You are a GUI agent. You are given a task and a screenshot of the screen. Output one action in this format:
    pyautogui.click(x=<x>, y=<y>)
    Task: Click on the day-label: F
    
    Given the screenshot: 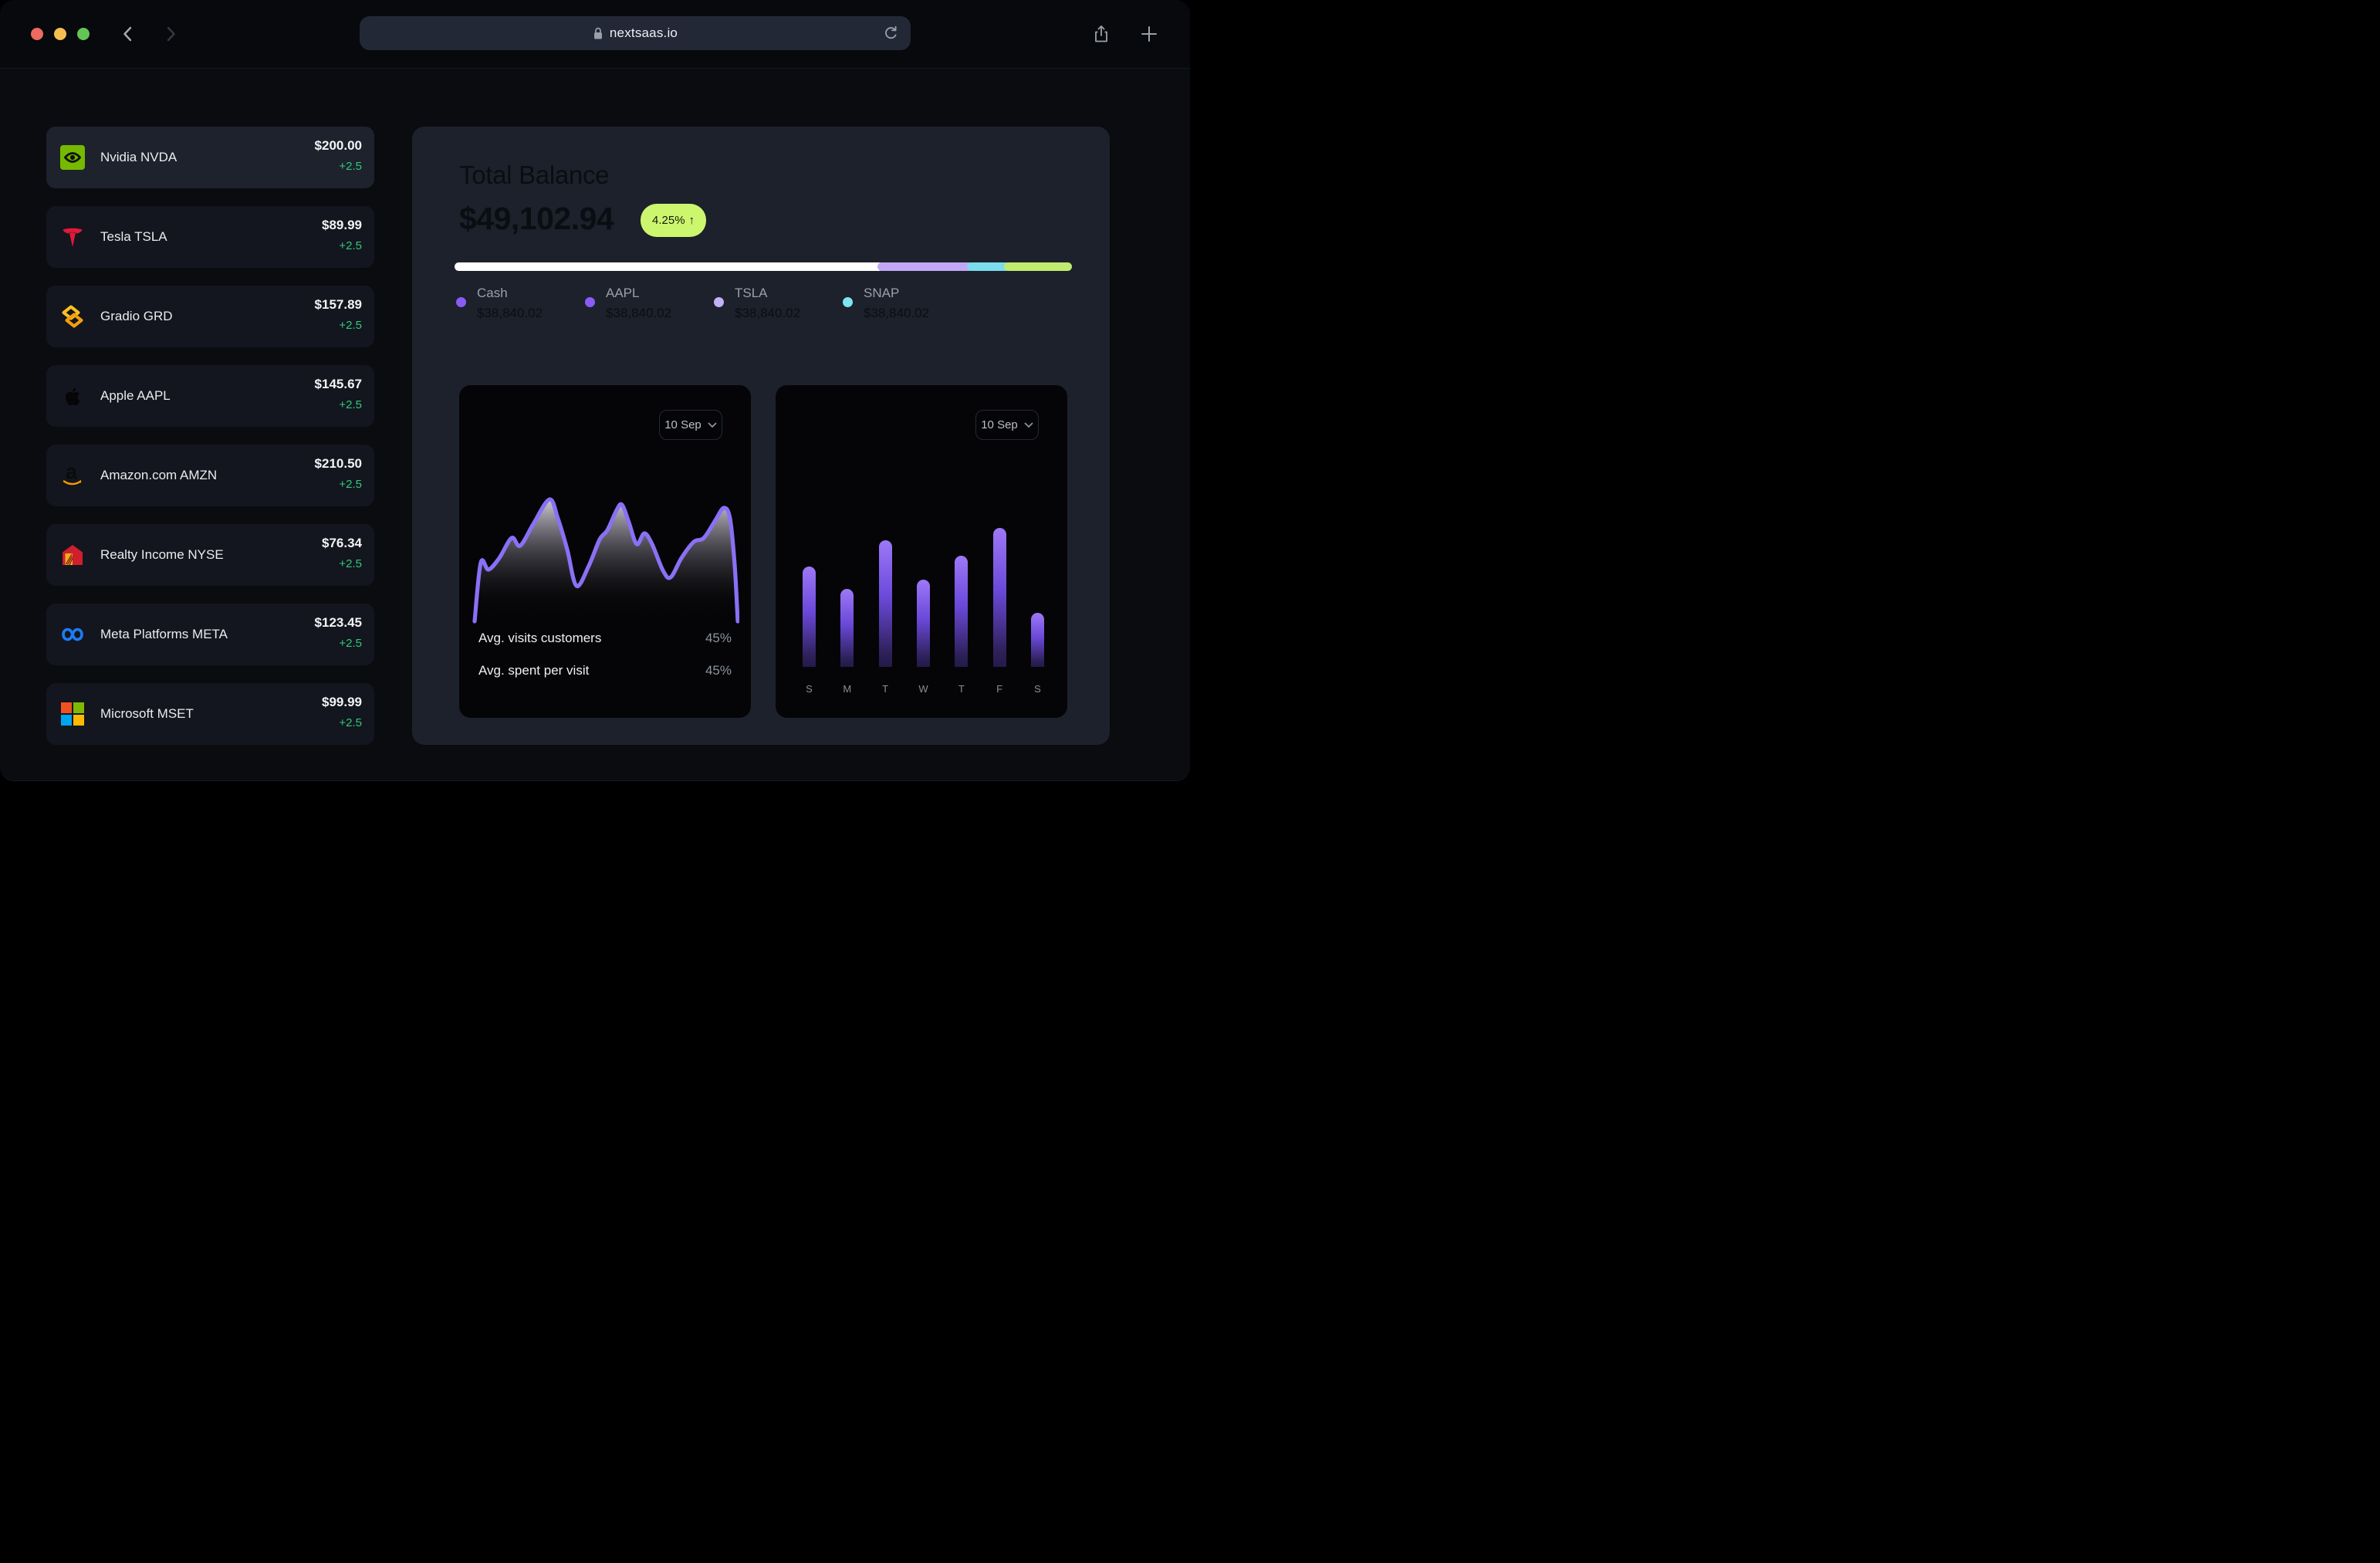 What is the action you would take?
    pyautogui.click(x=1000, y=689)
    